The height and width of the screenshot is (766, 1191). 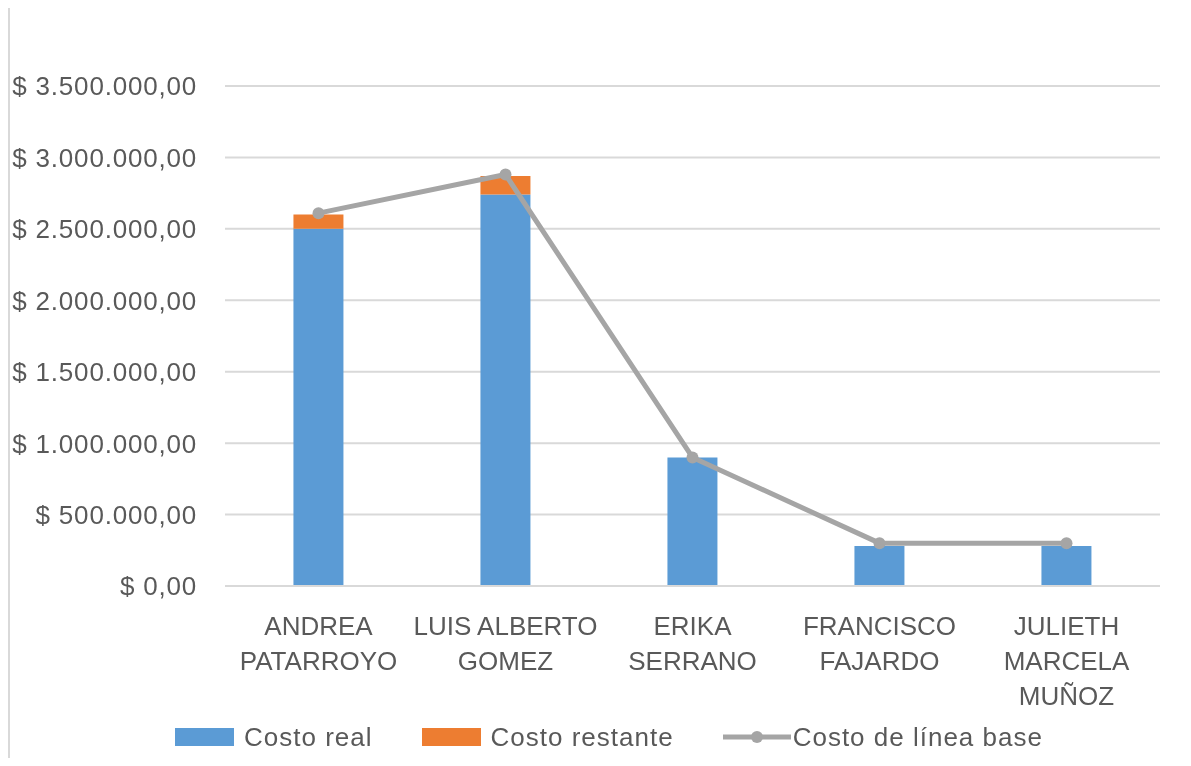 I want to click on y-tick-label: $ 500.000,00, so click(x=116, y=514).